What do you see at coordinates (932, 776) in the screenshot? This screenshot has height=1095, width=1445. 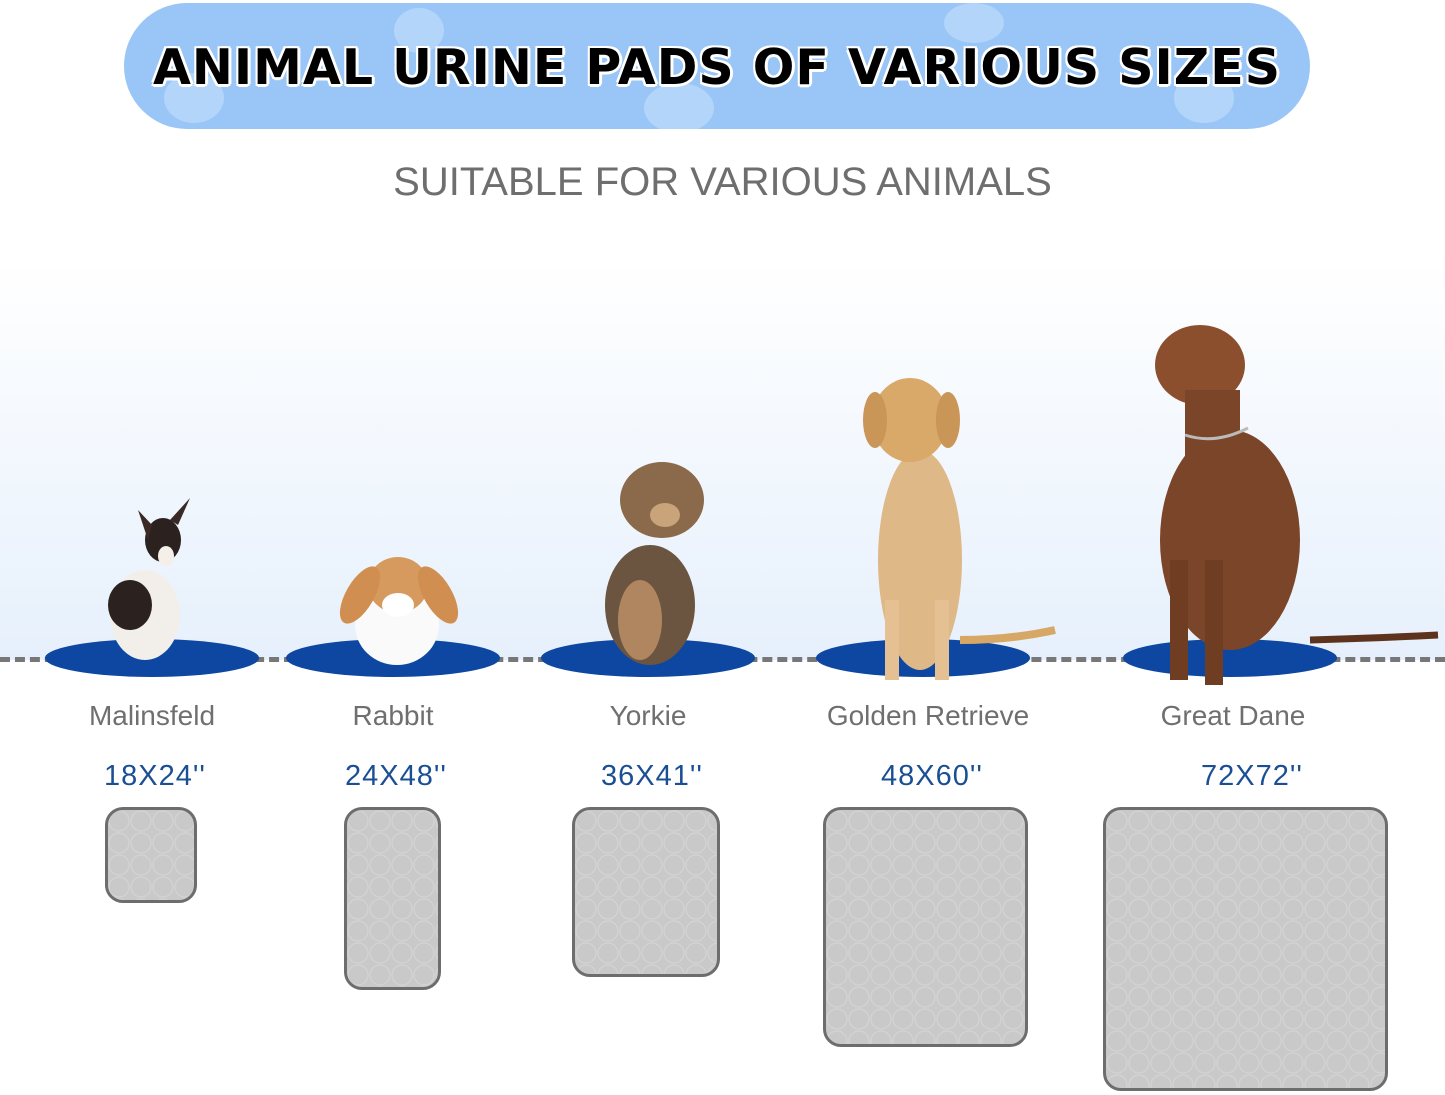 I see `pad-size-48x60: 48X60''` at bounding box center [932, 776].